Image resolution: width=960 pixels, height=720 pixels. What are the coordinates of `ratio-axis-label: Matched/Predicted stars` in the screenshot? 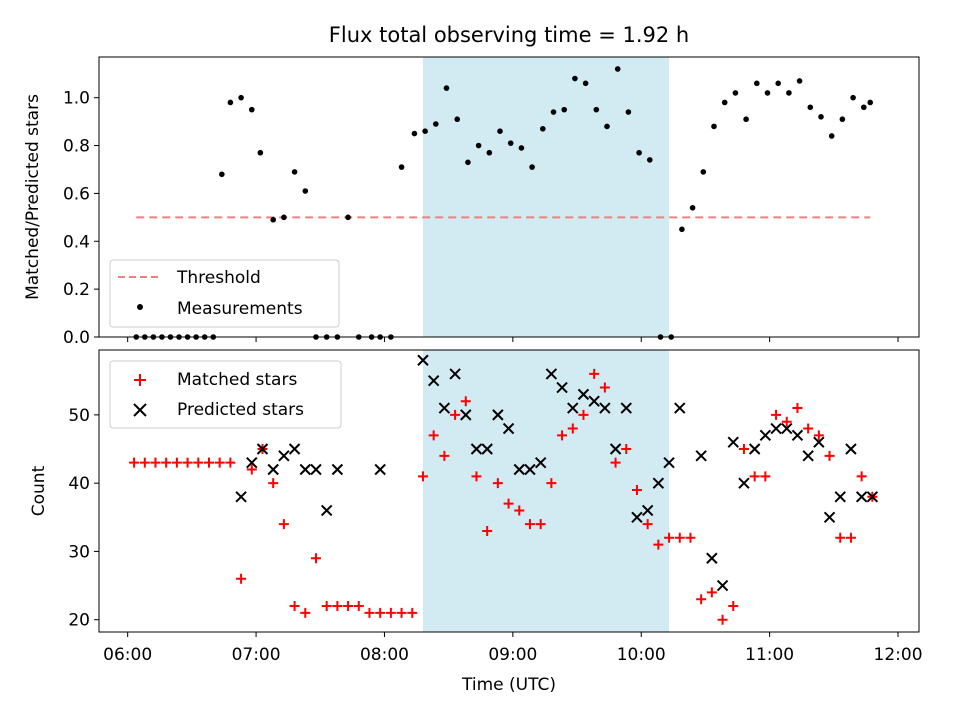 It's located at (33, 197).